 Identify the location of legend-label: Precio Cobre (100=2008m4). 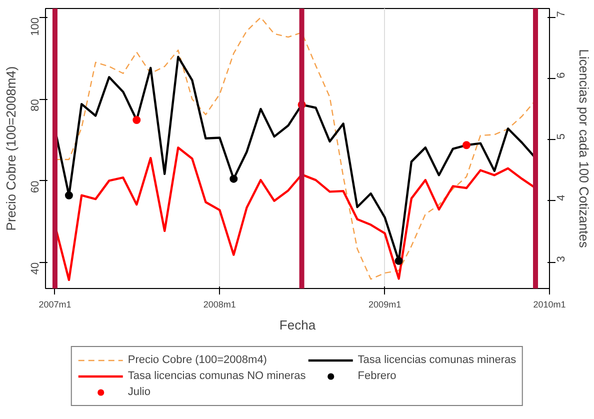
(197, 360).